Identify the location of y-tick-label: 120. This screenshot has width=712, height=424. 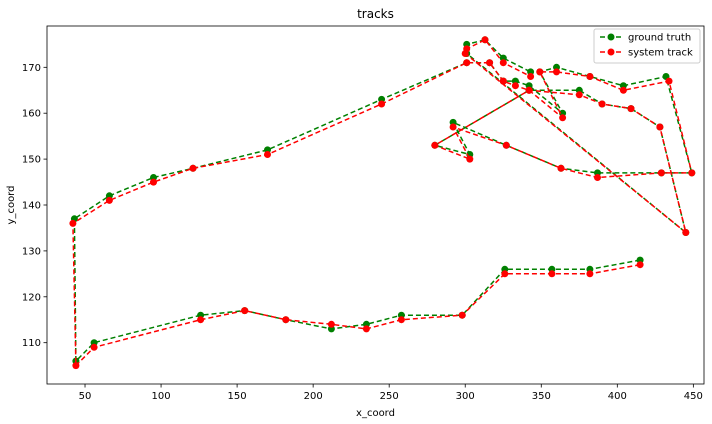
(31, 297).